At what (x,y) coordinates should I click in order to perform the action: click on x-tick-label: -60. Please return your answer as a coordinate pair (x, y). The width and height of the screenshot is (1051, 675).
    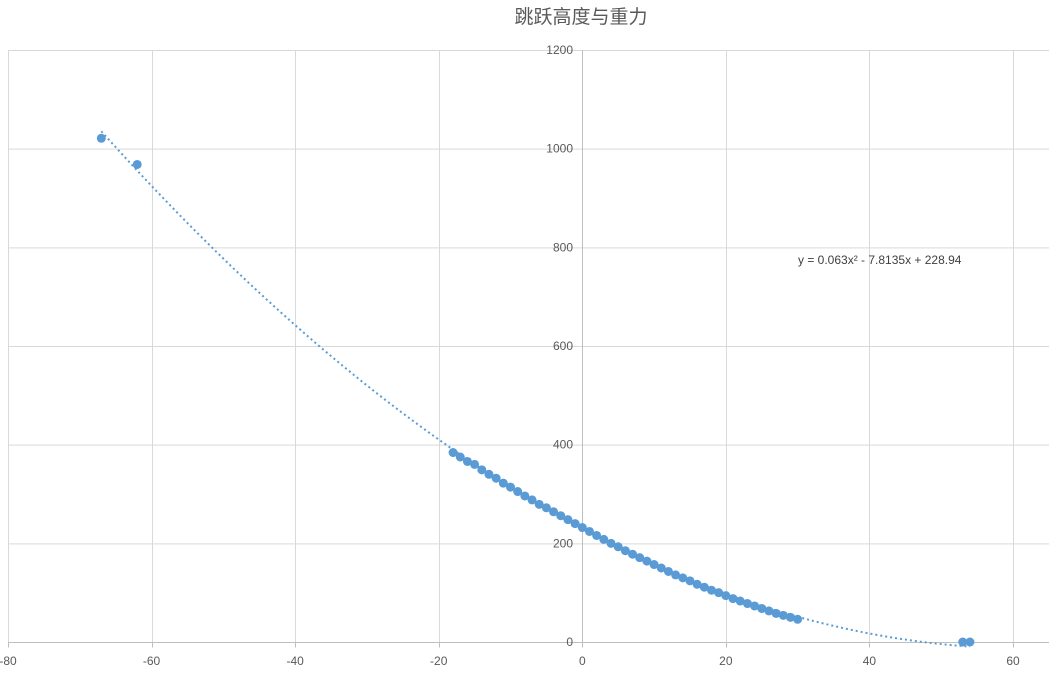
    Looking at the image, I should click on (152, 661).